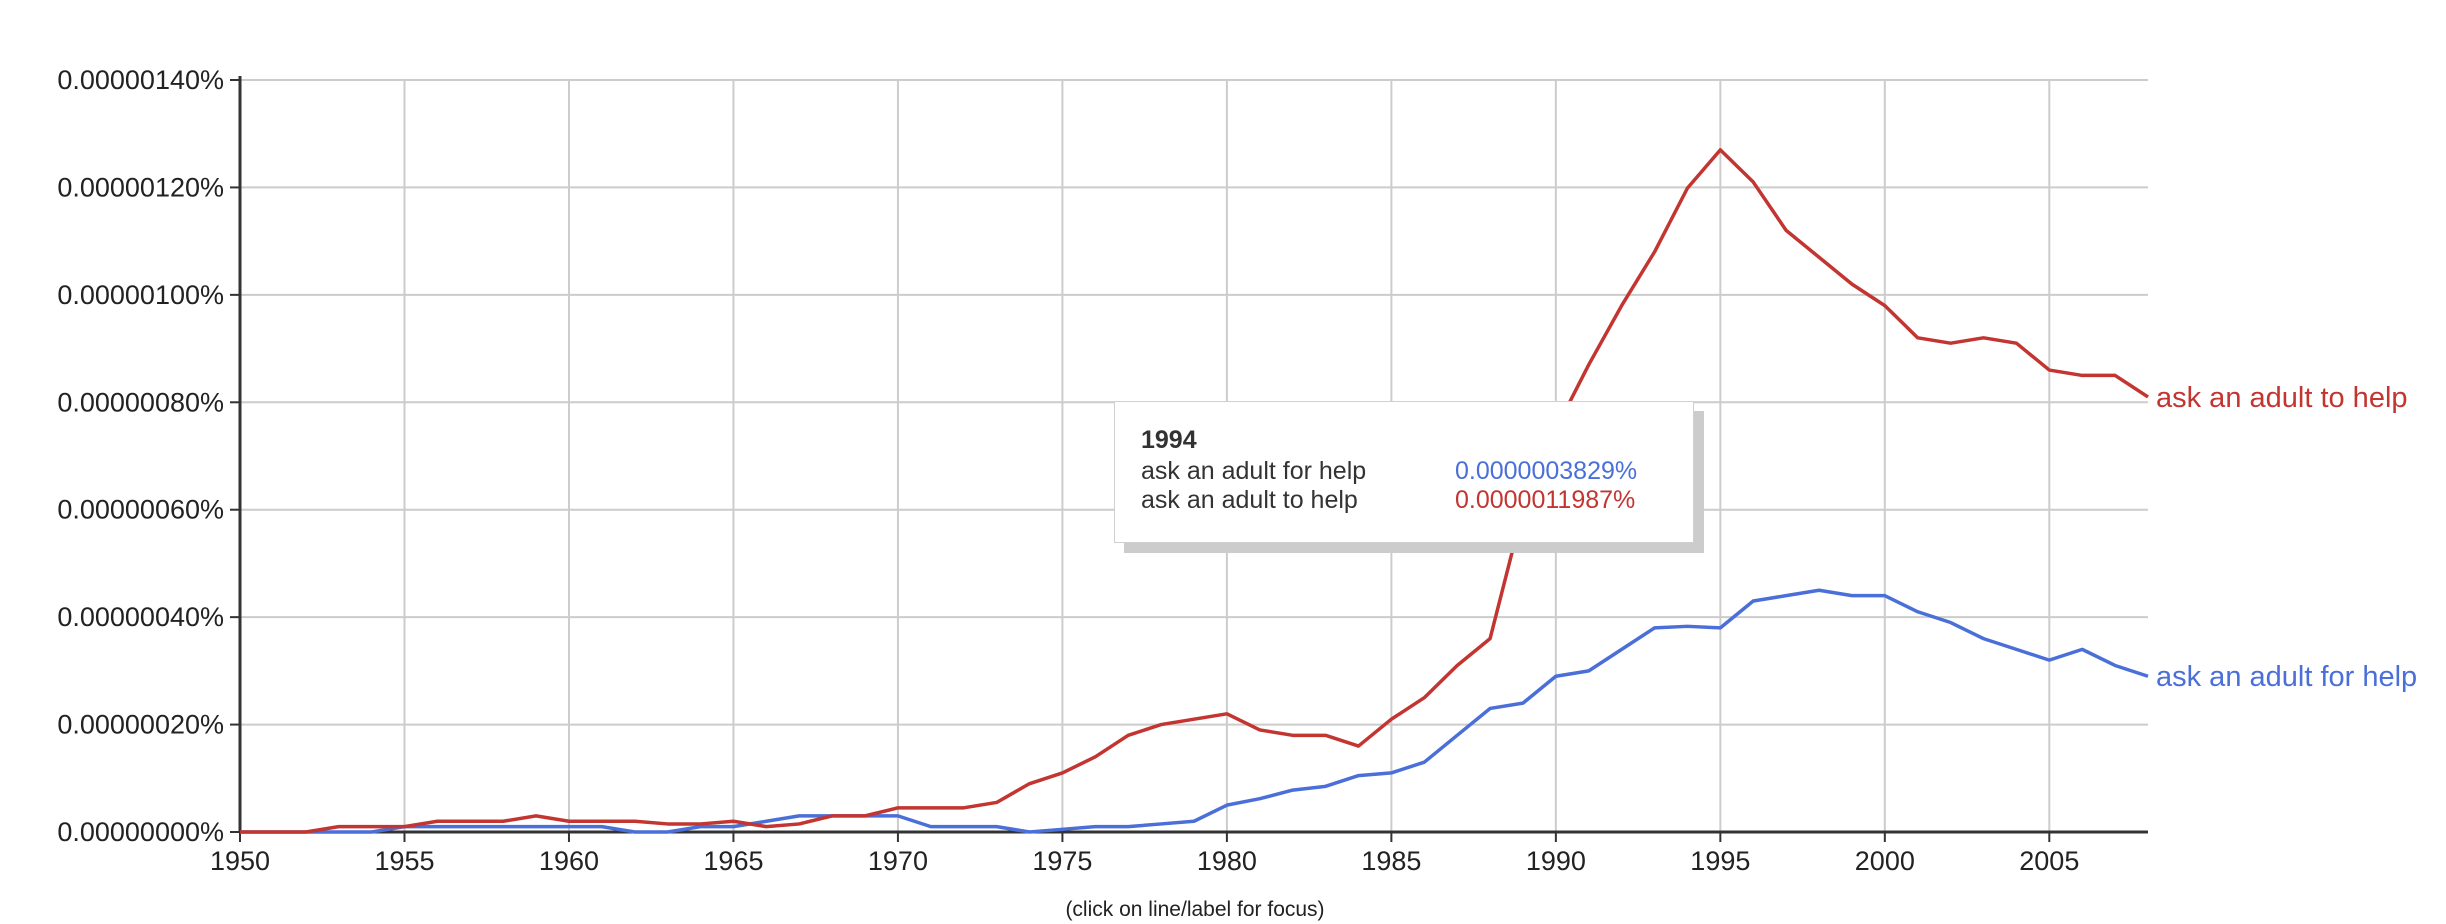 The height and width of the screenshot is (924, 2446). Describe the element at coordinates (733, 861) in the screenshot. I see `x-tick-label: 1965` at that location.